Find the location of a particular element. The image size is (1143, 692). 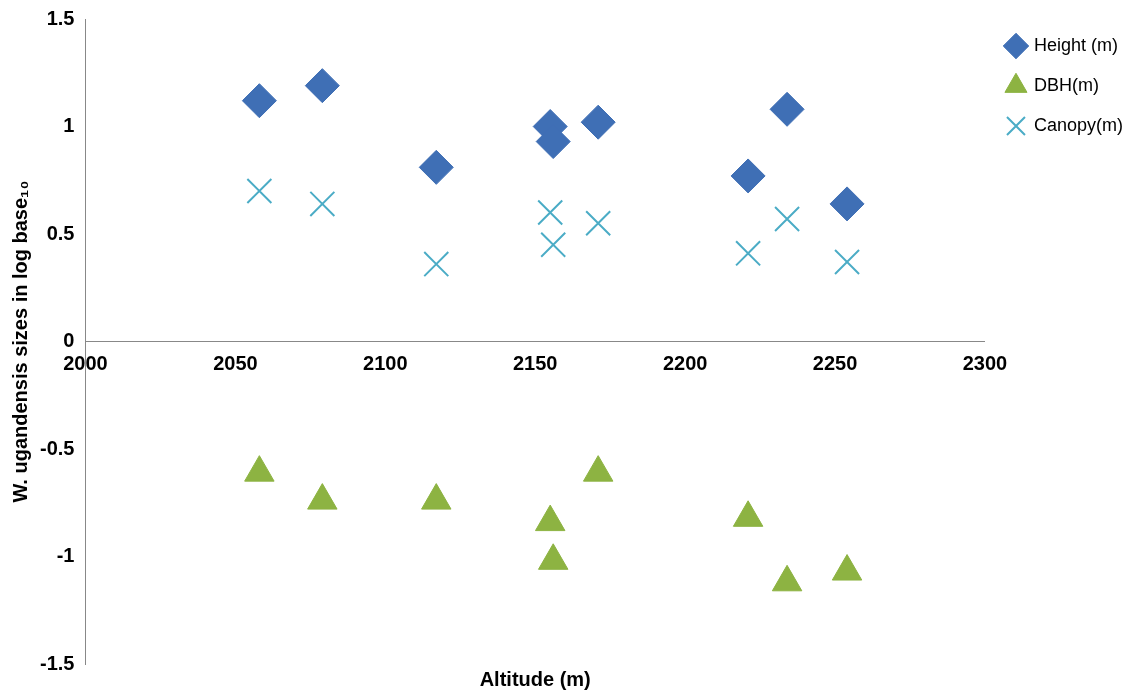

x-tick-label: 2050 is located at coordinates (235, 363).